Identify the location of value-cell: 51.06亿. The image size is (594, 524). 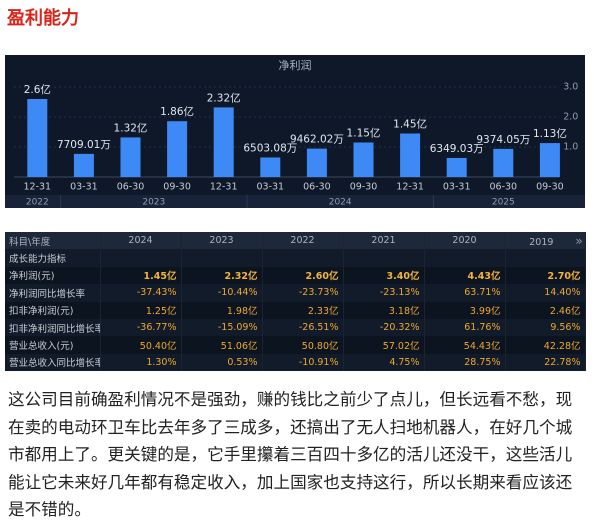
(222, 345).